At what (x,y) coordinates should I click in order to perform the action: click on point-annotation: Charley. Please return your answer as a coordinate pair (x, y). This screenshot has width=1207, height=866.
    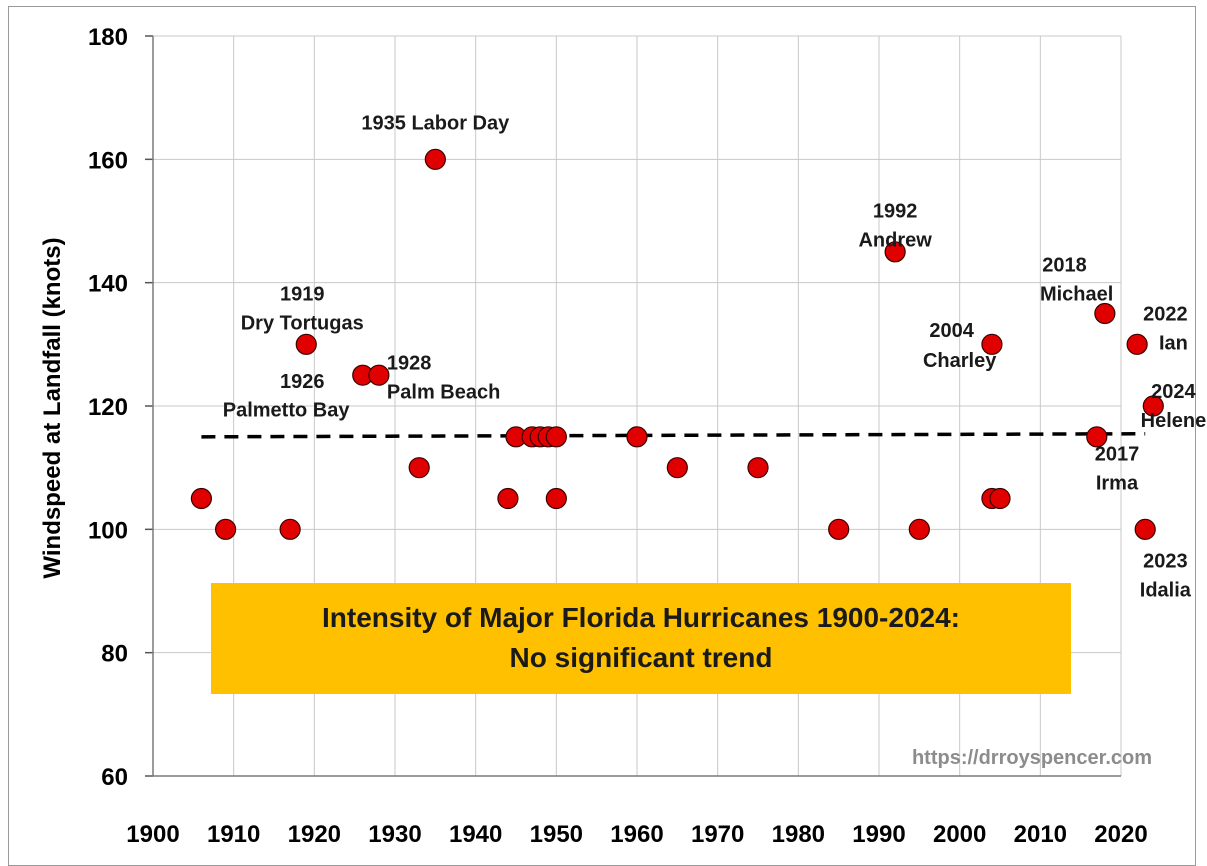
    Looking at the image, I should click on (960, 361).